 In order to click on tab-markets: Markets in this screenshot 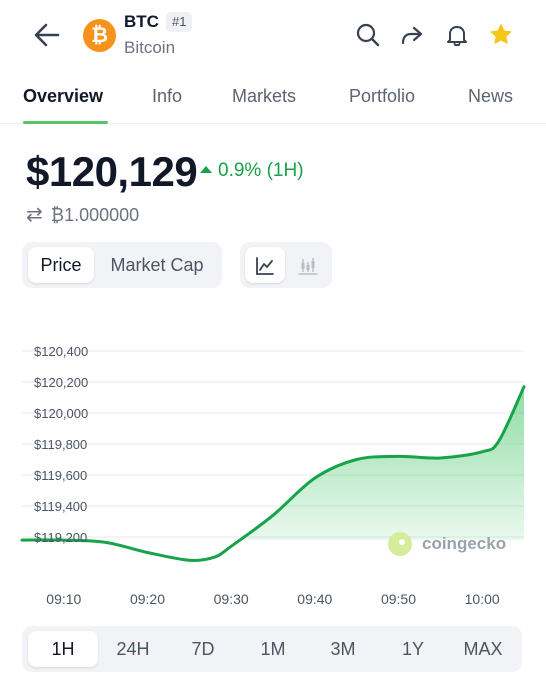, I will do `click(264, 96)`.